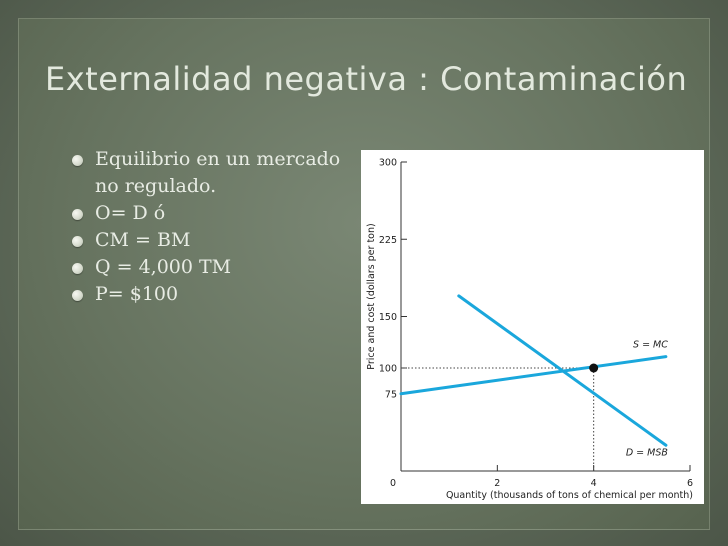 The image size is (728, 546). I want to click on bullet-item: Q = 4,000 TM, so click(215, 267).